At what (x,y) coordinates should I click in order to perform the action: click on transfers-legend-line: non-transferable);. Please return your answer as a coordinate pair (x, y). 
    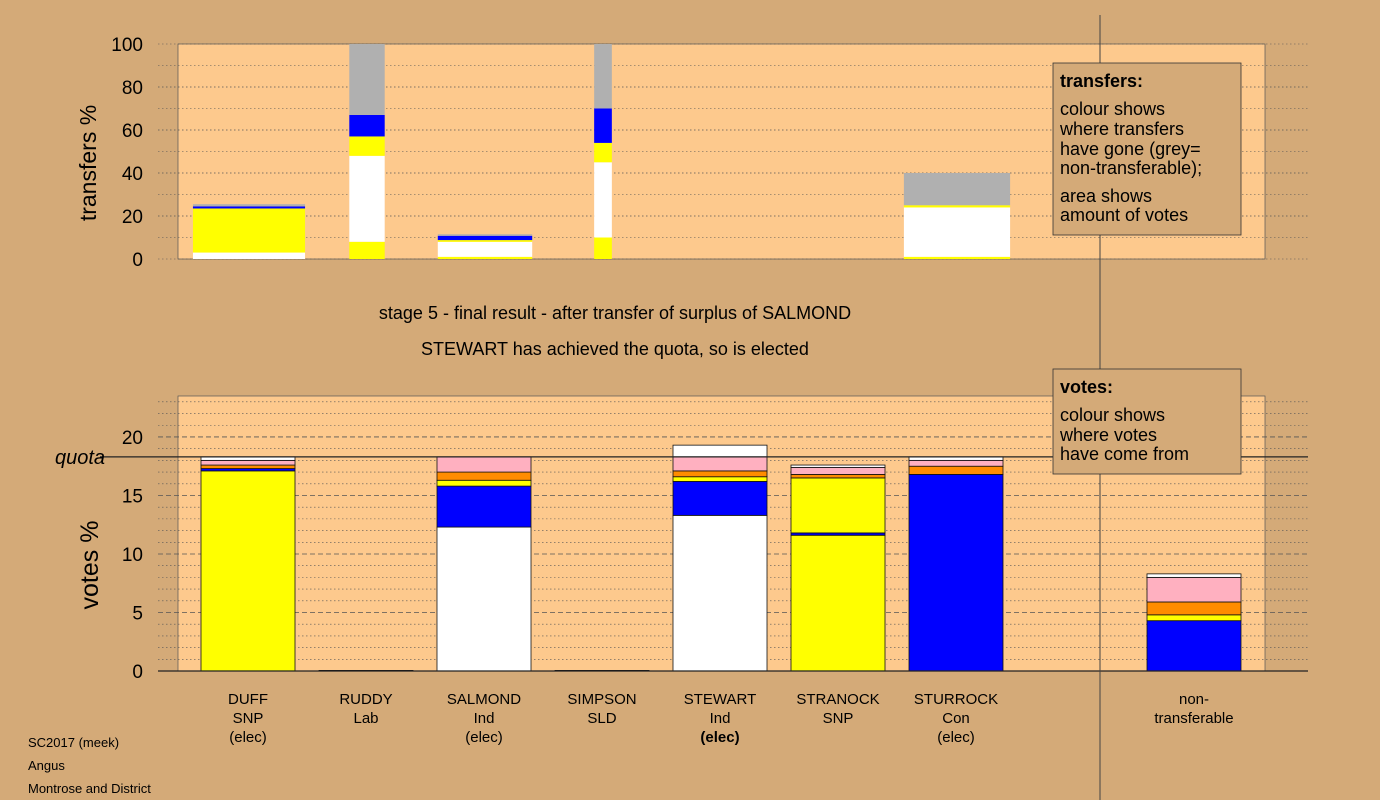
    Looking at the image, I should click on (1131, 168).